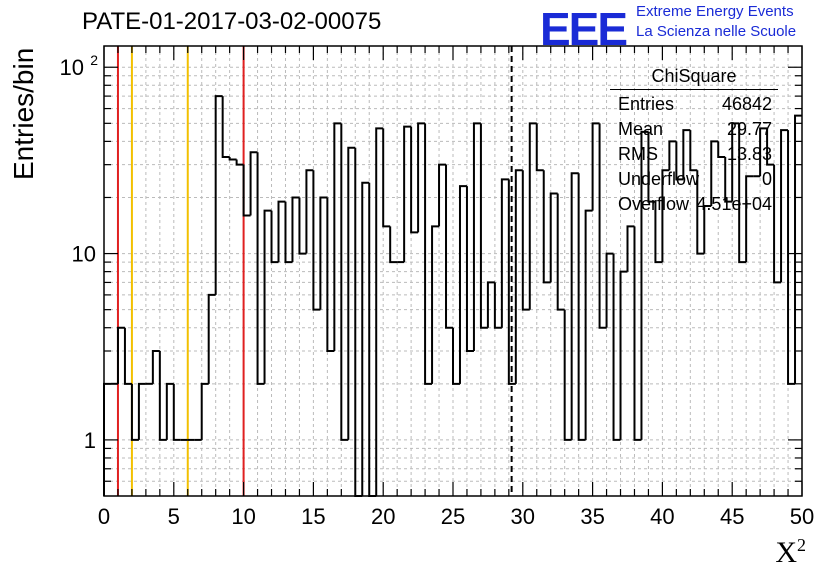  I want to click on x-tick-label: 25, so click(453, 516).